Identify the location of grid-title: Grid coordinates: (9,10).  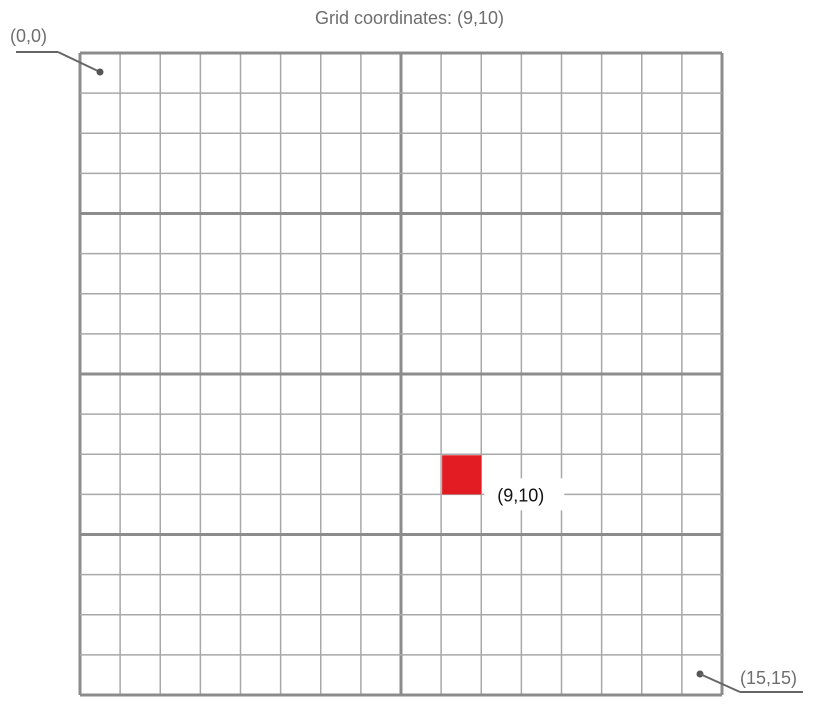
(409, 18).